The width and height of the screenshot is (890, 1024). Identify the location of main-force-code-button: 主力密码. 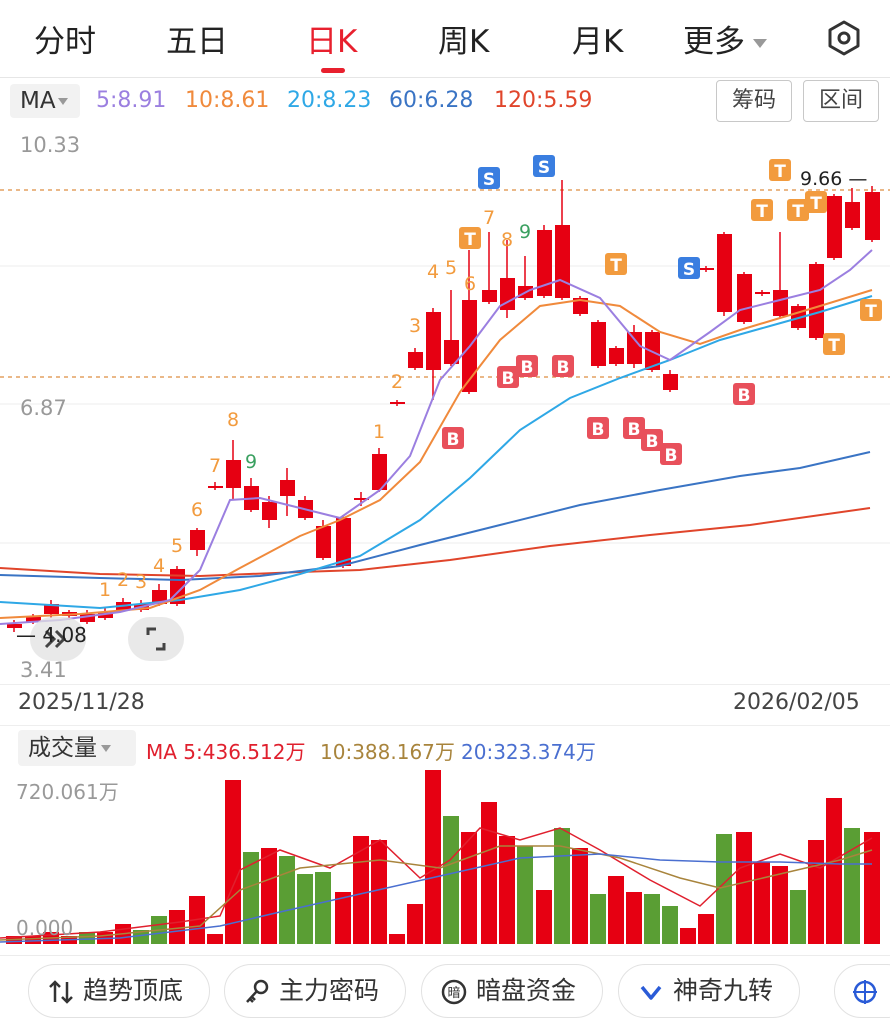
(315, 991).